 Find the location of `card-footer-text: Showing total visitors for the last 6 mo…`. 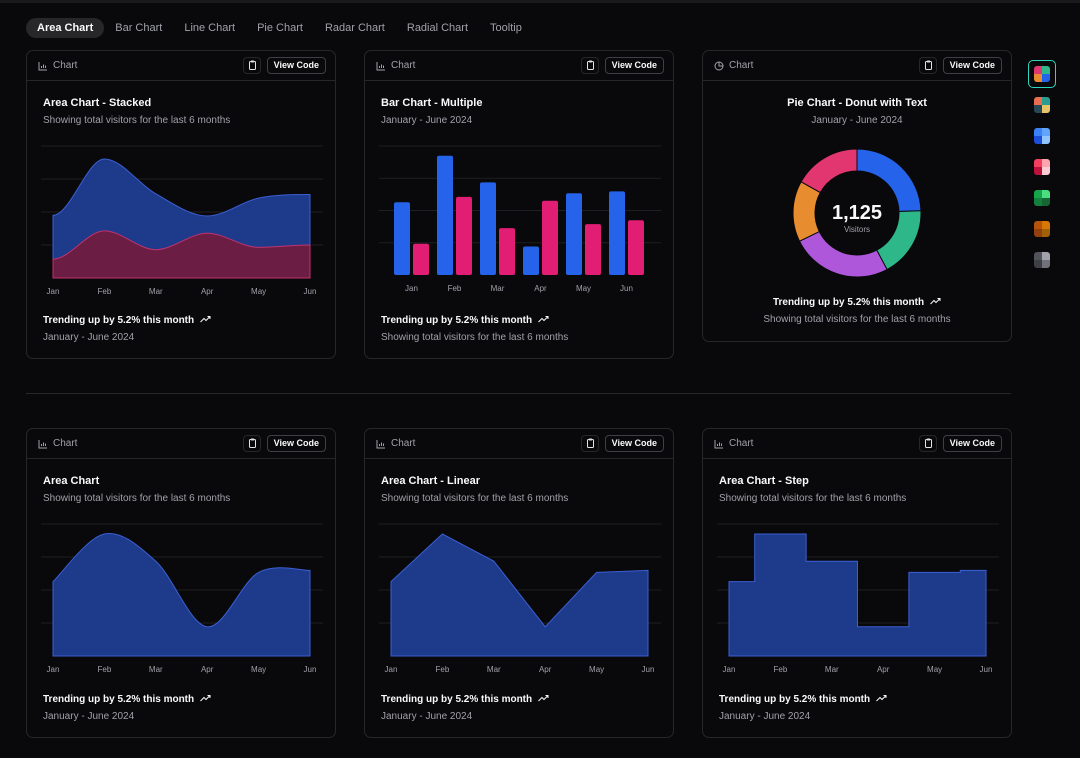

card-footer-text: Showing total visitors for the last 6 mo… is located at coordinates (857, 319).